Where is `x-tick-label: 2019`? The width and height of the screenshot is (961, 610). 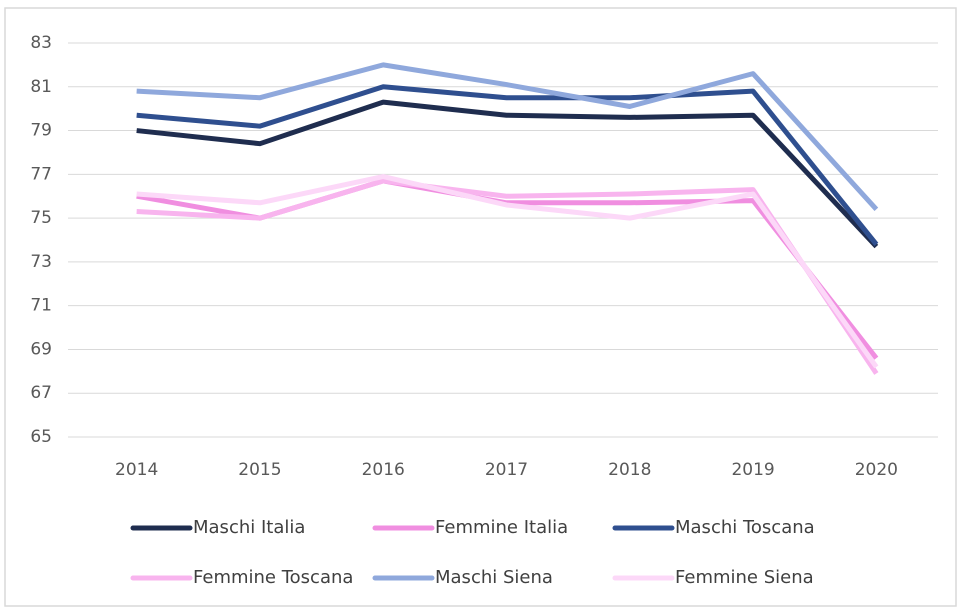
x-tick-label: 2019 is located at coordinates (752, 470).